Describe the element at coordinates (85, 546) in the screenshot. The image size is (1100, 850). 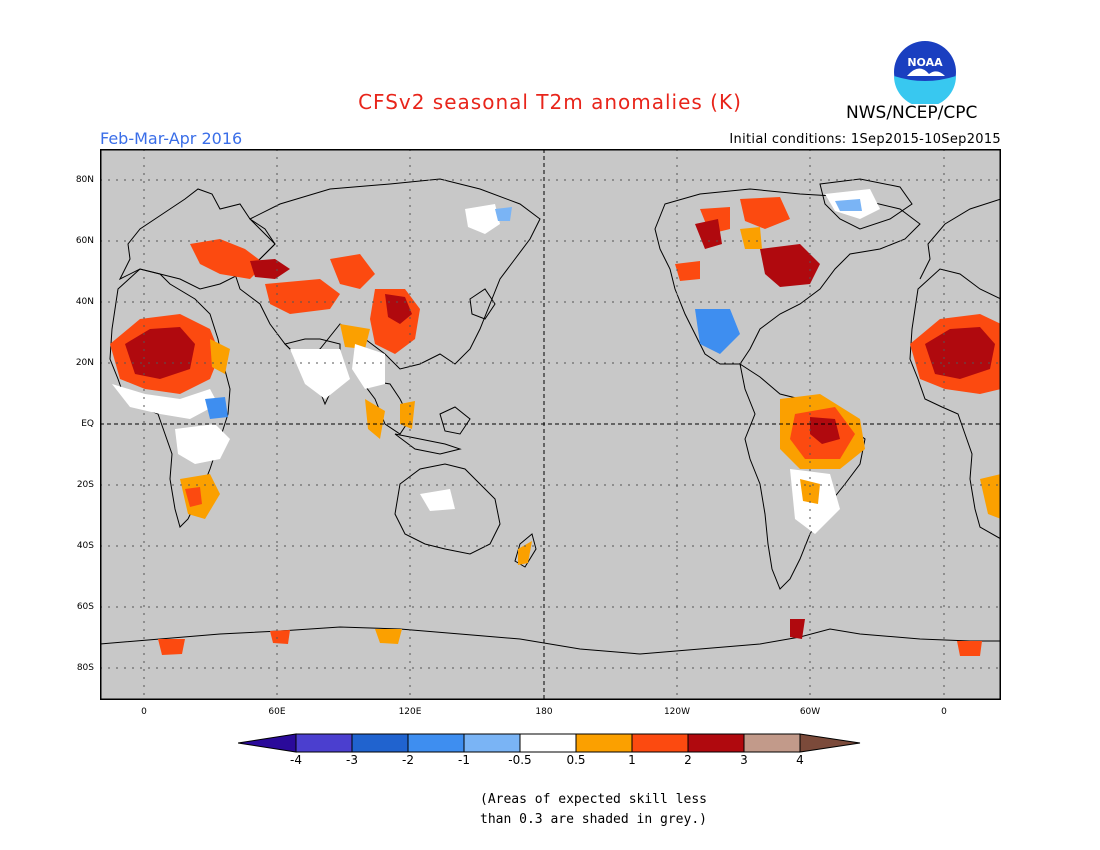
I see `lat-label: 40S` at that location.